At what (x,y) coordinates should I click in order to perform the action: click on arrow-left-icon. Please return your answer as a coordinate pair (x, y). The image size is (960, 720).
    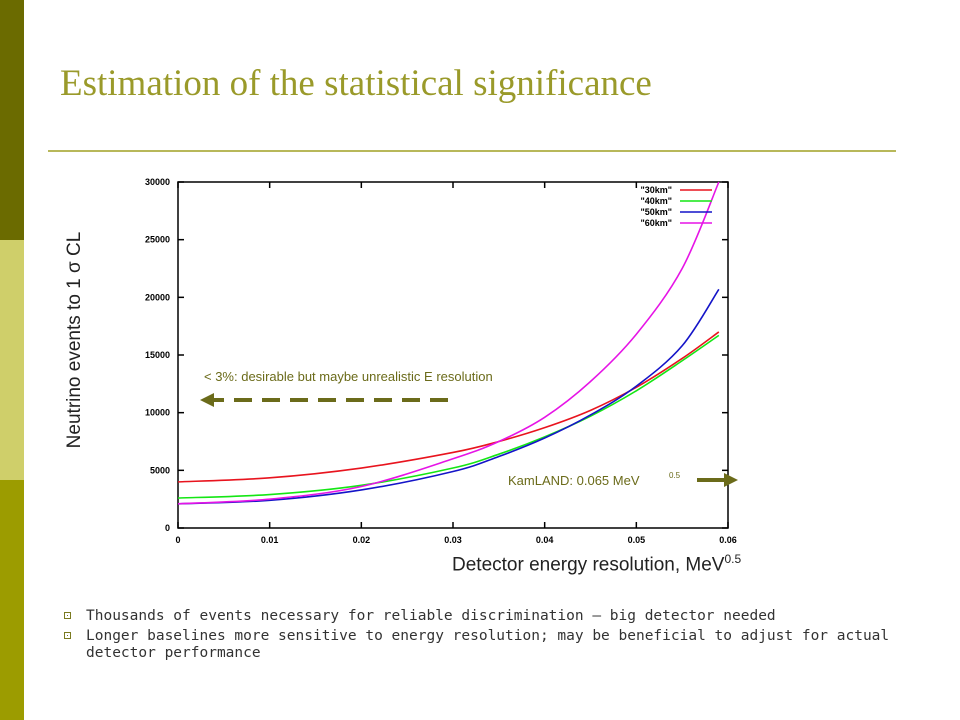
    Looking at the image, I should click on (207, 400).